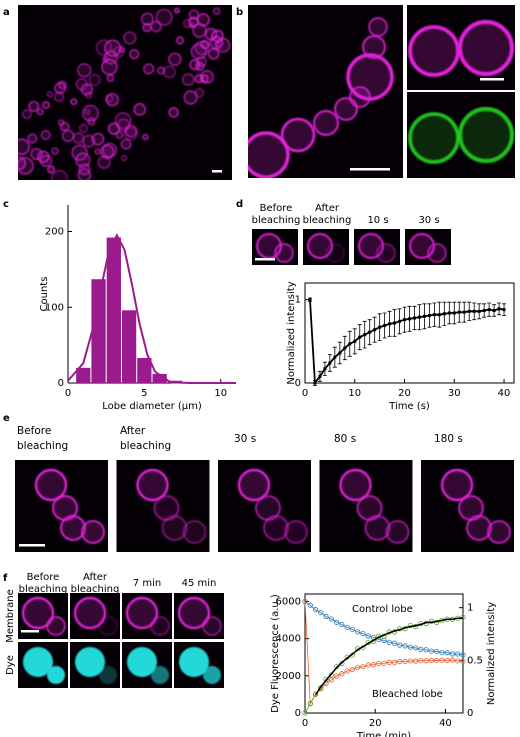 This screenshot has height=737, width=520. What do you see at coordinates (470, 608) in the screenshot?
I see `y2-tick-label: 1` at bounding box center [470, 608].